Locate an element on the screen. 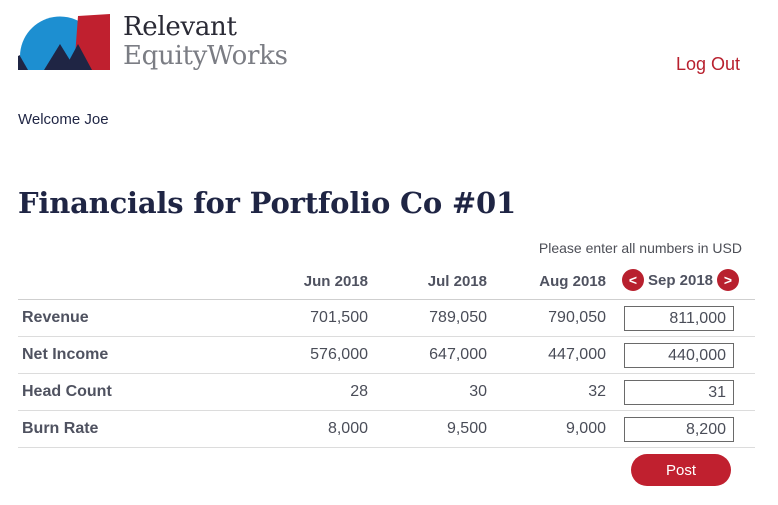 The image size is (778, 505). currency-note: Please enter all numbers in USD is located at coordinates (640, 248).